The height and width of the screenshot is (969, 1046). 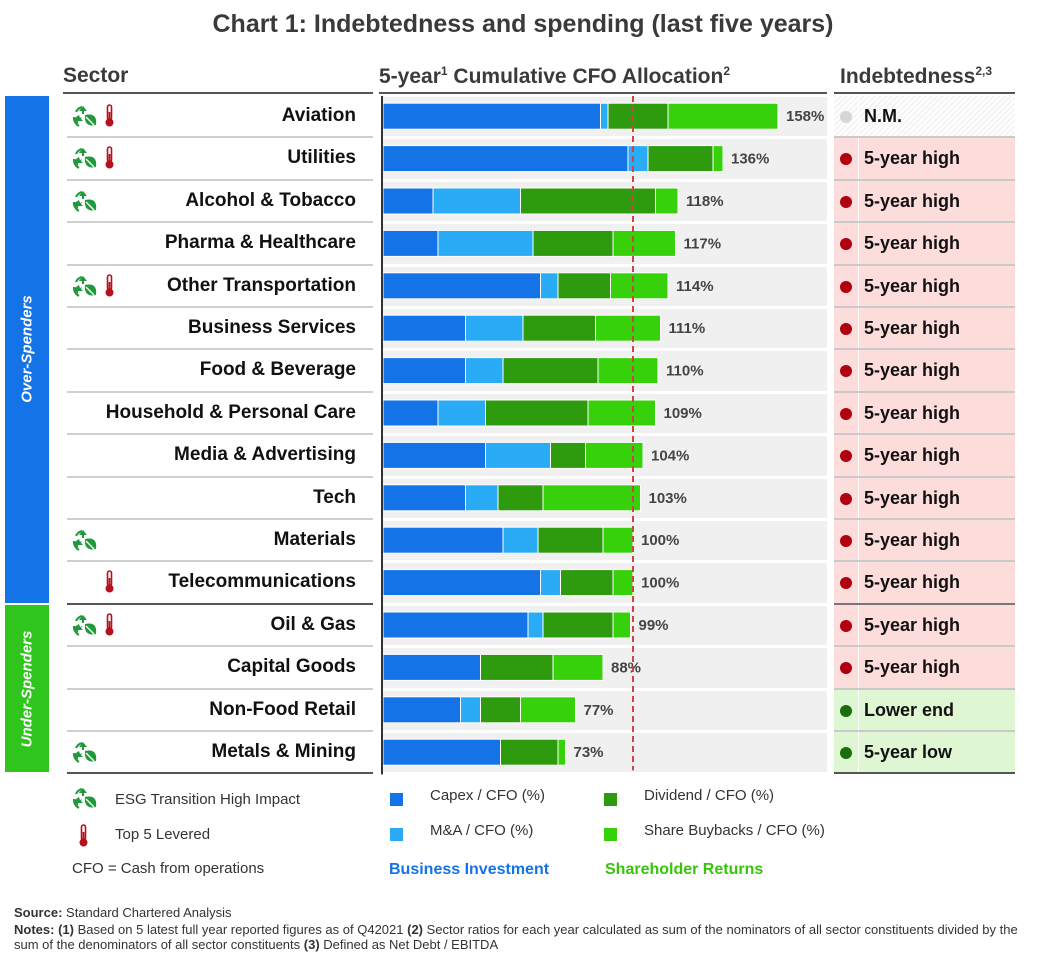 What do you see at coordinates (410, 76) in the screenshot?
I see `cfo-header-pre: 5-year` at bounding box center [410, 76].